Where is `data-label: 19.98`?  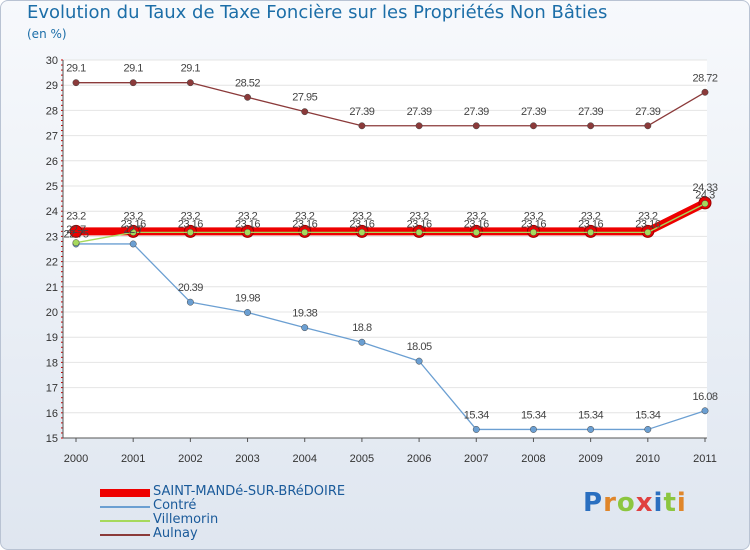
data-label: 19.98 is located at coordinates (247, 299).